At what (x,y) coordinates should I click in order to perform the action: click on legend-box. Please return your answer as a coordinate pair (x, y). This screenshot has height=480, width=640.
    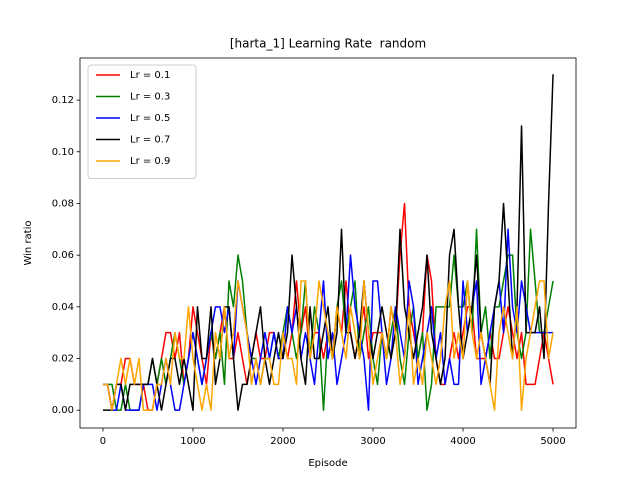
    Looking at the image, I should click on (142, 121).